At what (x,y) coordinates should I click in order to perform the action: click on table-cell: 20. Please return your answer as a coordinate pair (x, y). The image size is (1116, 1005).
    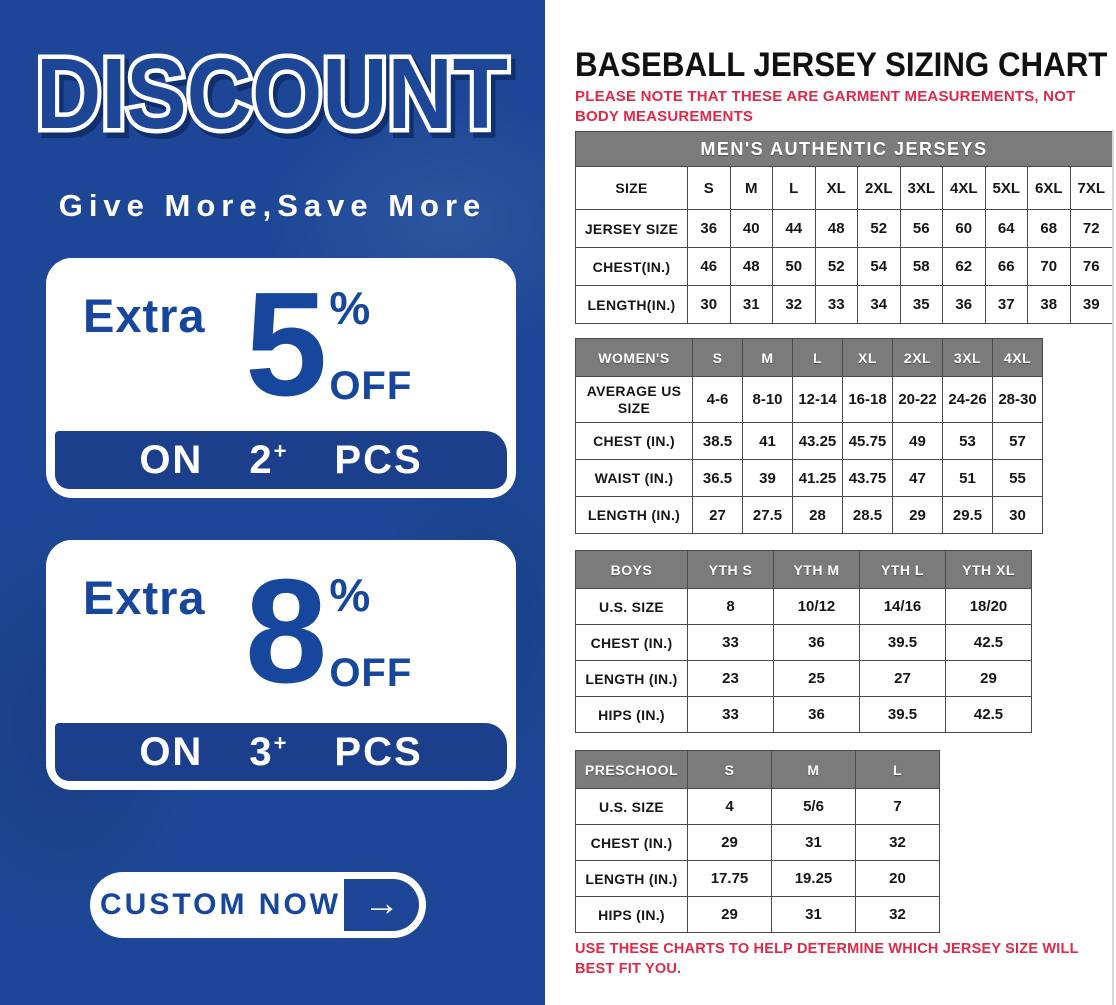
    Looking at the image, I should click on (897, 878).